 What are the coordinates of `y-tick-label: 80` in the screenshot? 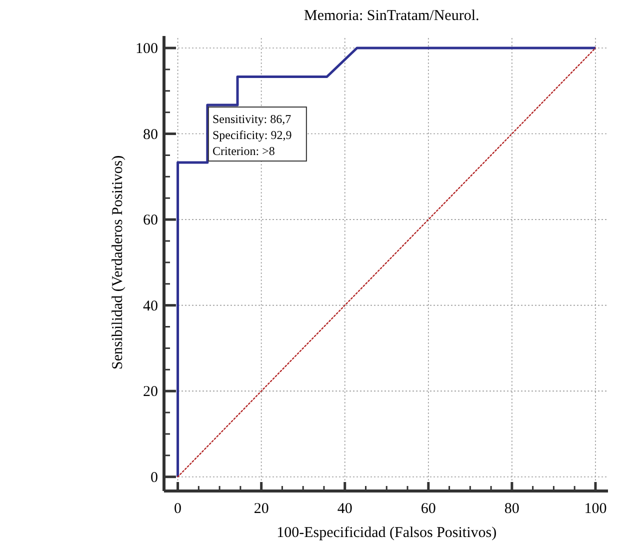 It's located at (150, 134).